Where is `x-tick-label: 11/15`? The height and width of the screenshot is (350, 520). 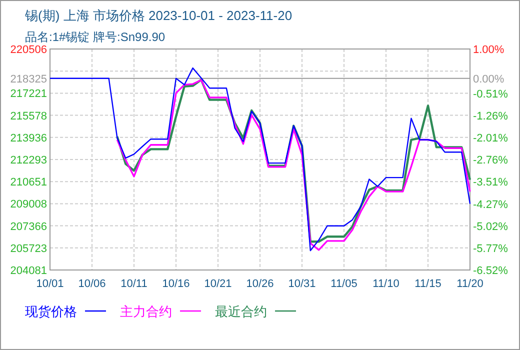
x-tick-label: 11/15 is located at coordinates (428, 284).